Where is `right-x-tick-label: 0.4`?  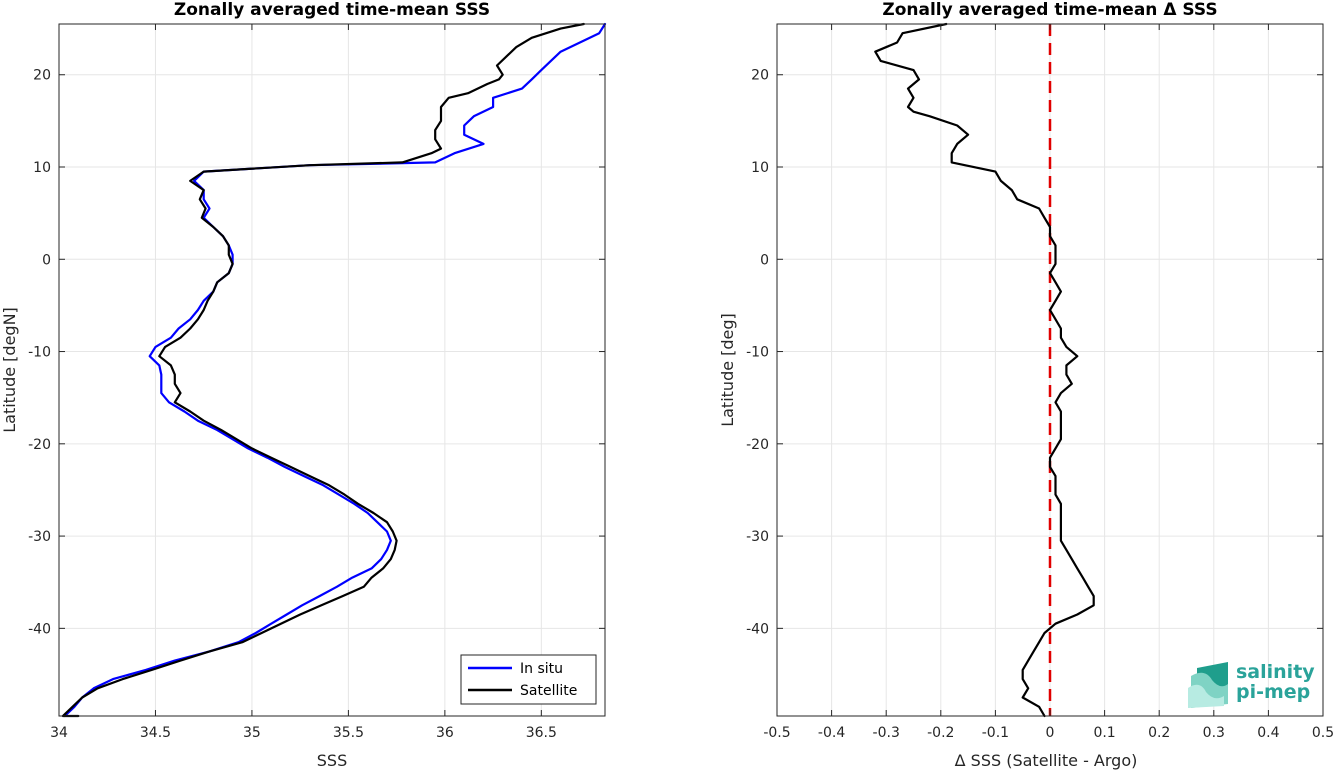
right-x-tick-label: 0.4 is located at coordinates (1268, 733).